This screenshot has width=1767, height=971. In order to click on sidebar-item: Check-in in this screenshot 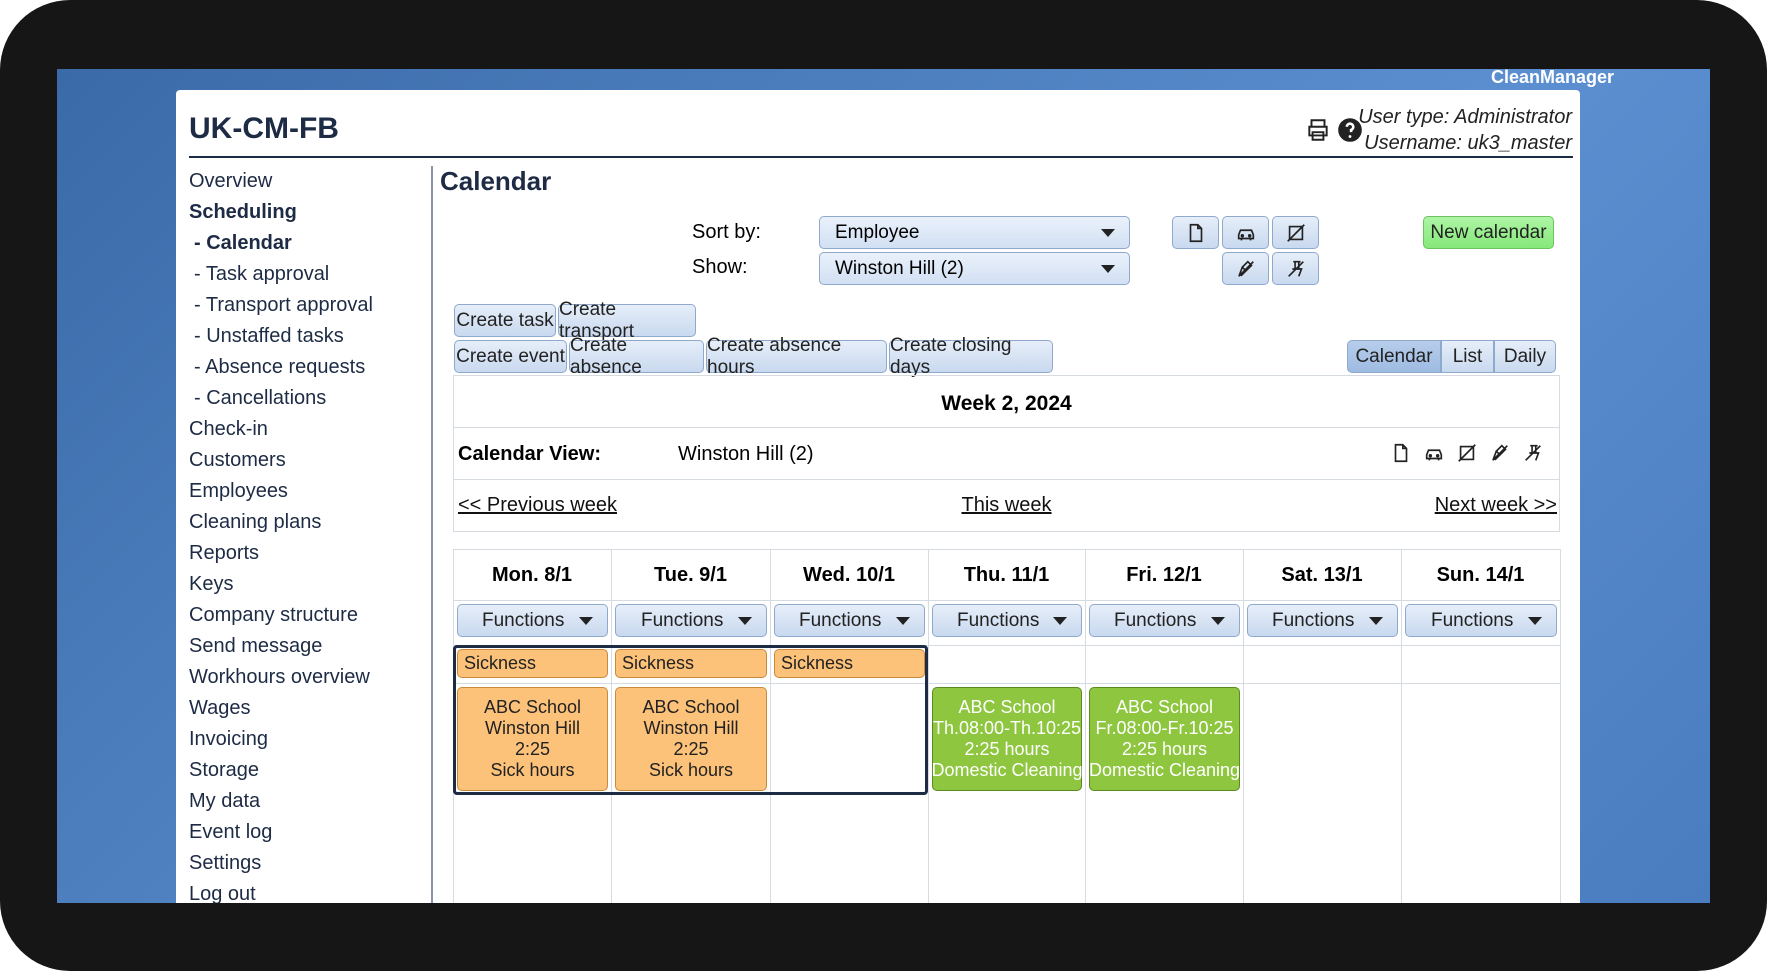, I will do `click(228, 429)`.